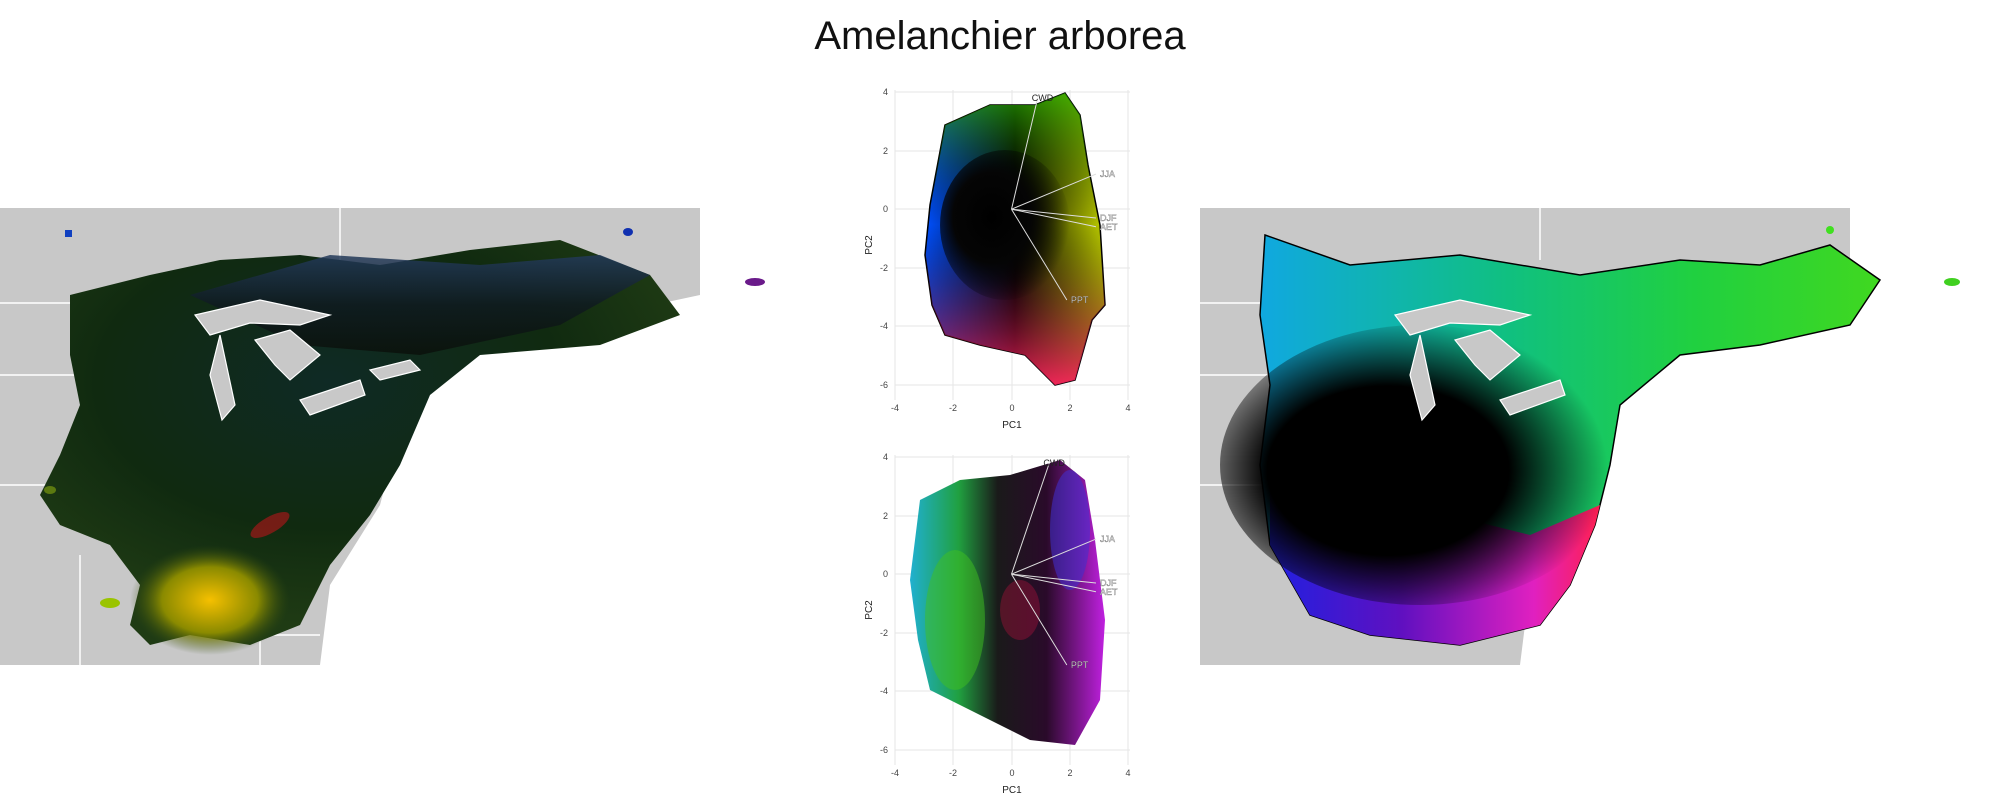  Describe the element at coordinates (565, 480) in the screenshot. I see `left-map-atlantic` at that location.